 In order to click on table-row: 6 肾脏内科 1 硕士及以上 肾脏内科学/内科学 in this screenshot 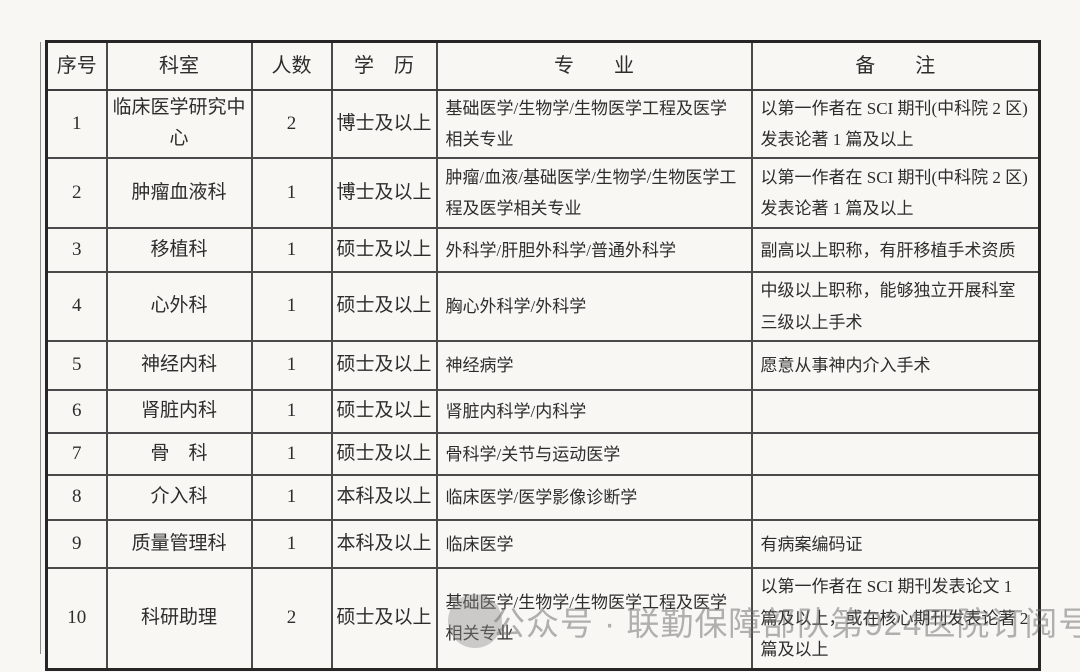, I will do `click(543, 412)`.